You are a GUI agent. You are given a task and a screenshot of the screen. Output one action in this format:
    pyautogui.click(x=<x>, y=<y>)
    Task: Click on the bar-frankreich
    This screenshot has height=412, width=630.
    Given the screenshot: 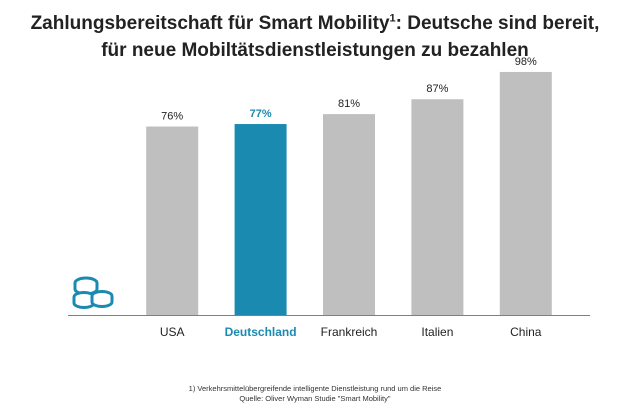 What is the action you would take?
    pyautogui.click(x=349, y=215)
    